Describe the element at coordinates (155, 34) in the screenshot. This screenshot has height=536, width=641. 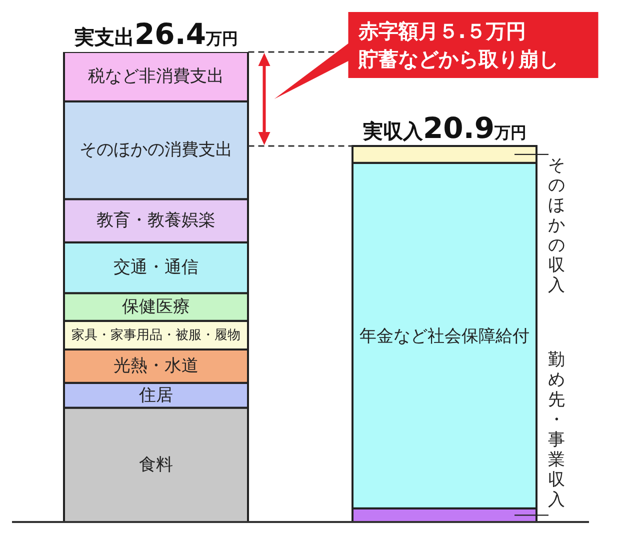
I see `total-label: 実支出26.4万円` at that location.